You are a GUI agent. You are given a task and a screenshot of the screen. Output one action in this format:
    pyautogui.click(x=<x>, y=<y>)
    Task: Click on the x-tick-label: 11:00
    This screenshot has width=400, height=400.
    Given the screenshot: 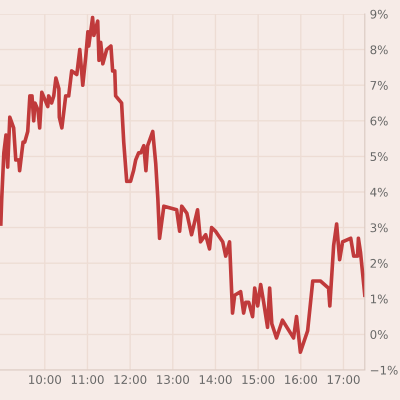 What is the action you would take?
    pyautogui.click(x=88, y=379)
    